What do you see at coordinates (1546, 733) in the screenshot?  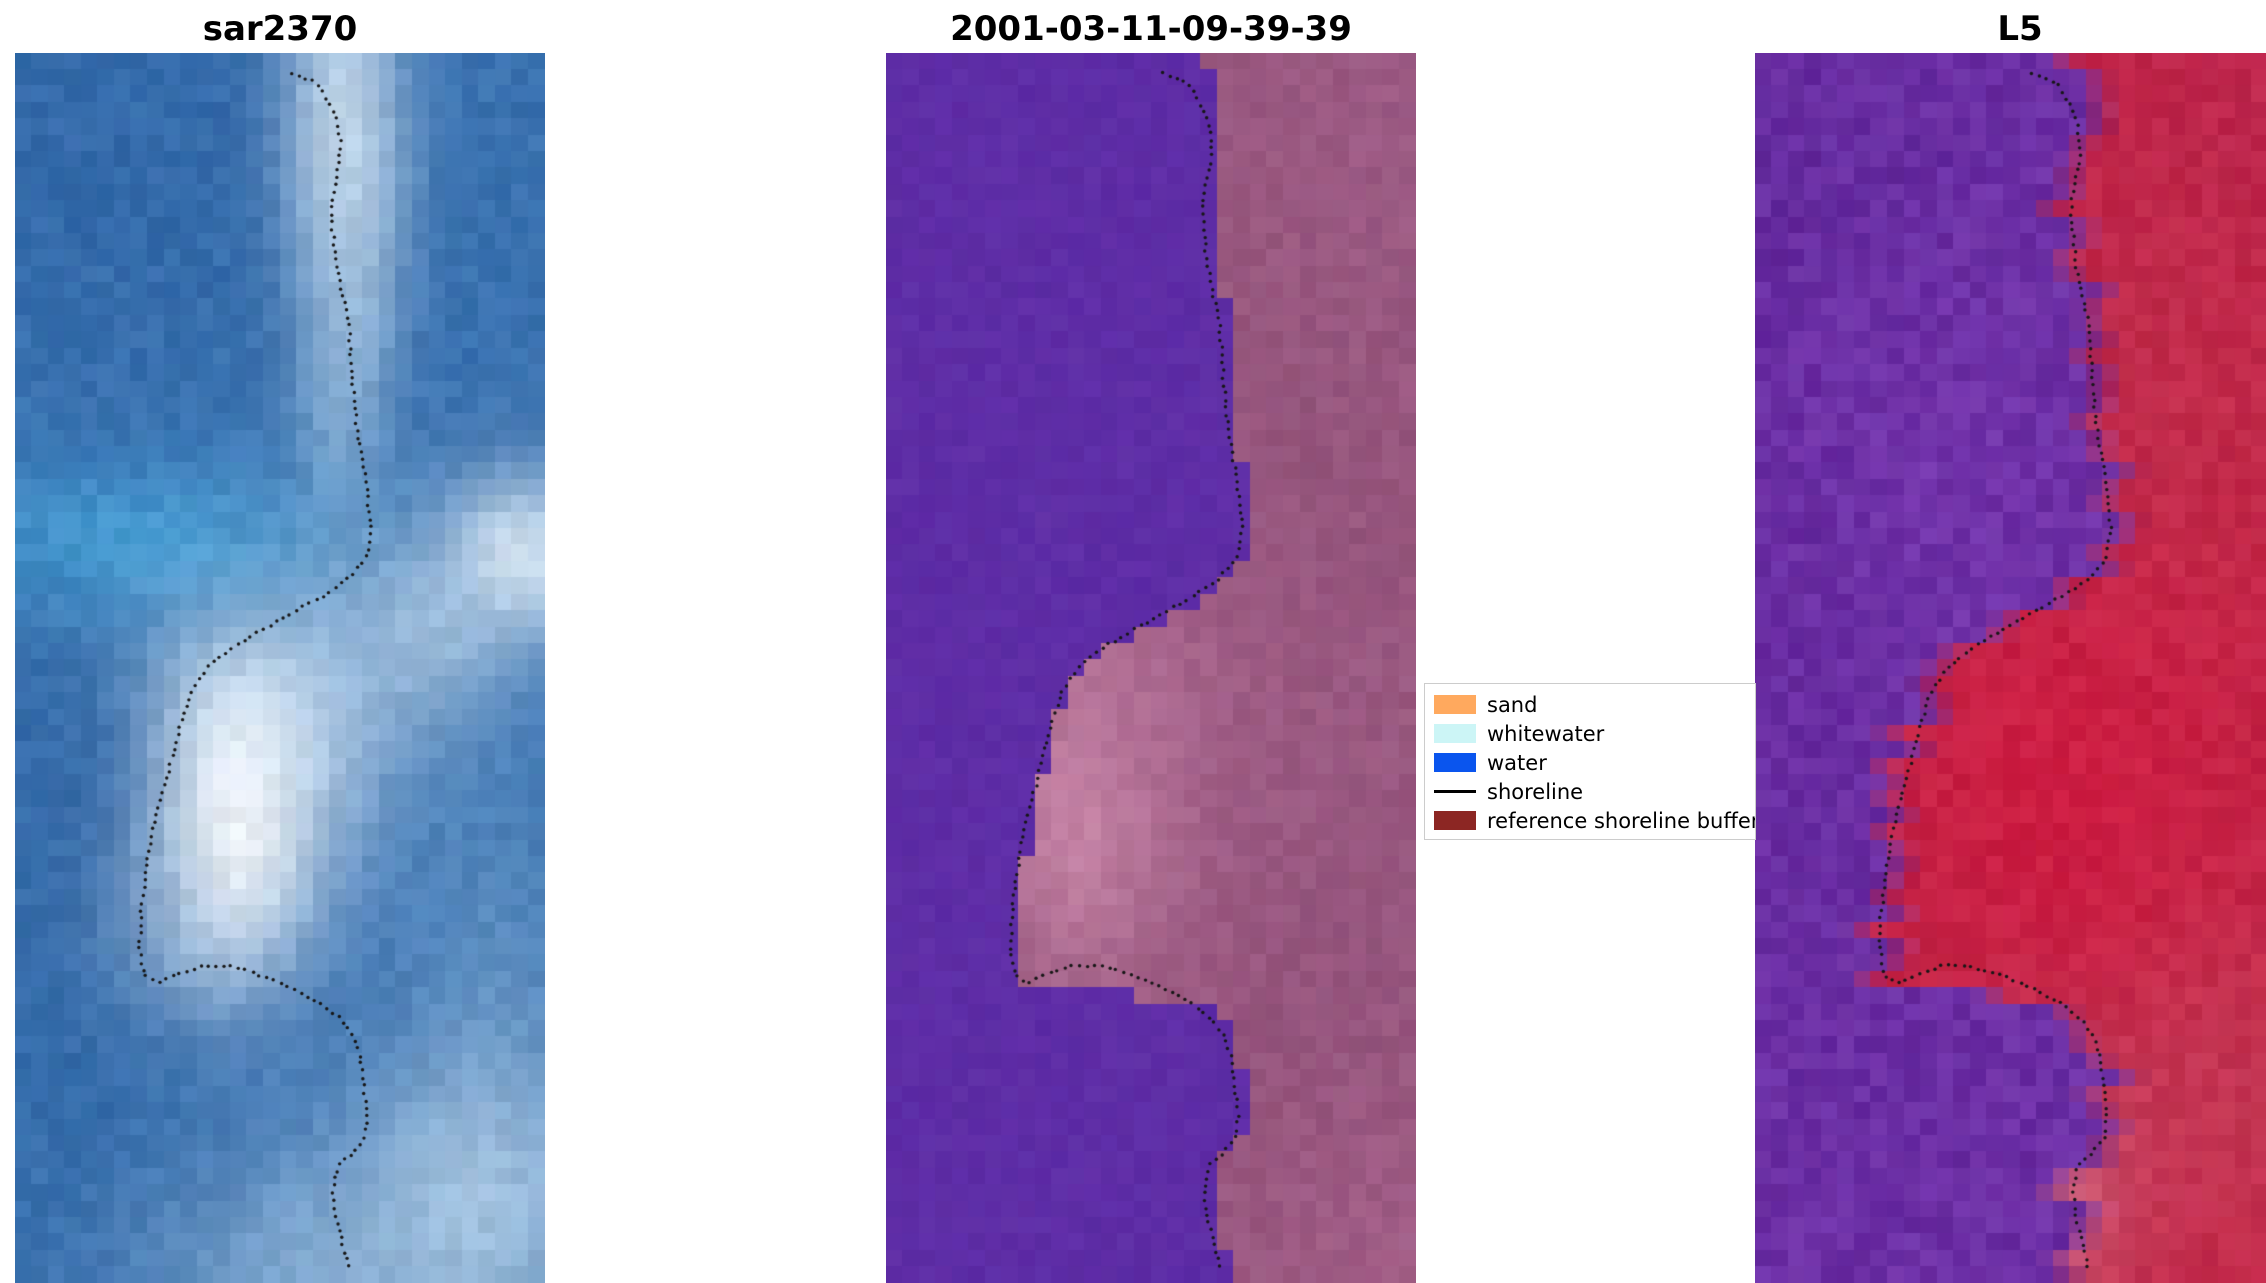 I see `legend-label: whitewater` at bounding box center [1546, 733].